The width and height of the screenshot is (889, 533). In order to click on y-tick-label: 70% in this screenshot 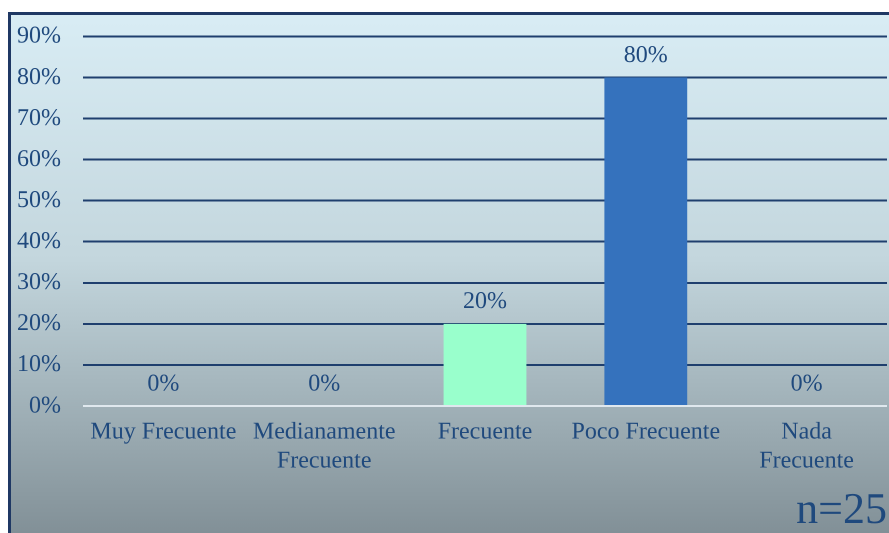, I will do `click(39, 117)`.